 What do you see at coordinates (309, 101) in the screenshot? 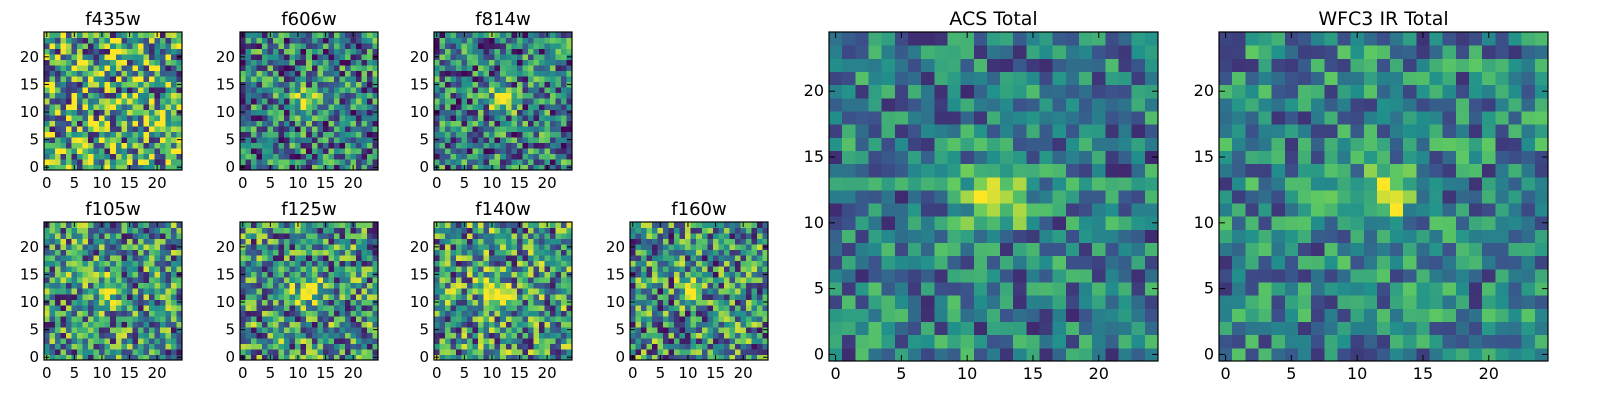
I see `axes-frame` at bounding box center [309, 101].